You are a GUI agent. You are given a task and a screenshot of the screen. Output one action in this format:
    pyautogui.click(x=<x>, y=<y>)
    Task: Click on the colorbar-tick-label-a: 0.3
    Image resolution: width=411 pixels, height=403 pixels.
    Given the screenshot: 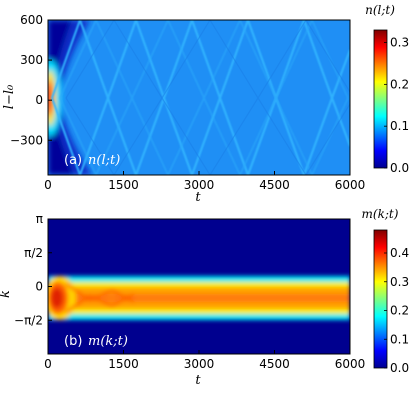 What is the action you would take?
    pyautogui.click(x=399, y=43)
    